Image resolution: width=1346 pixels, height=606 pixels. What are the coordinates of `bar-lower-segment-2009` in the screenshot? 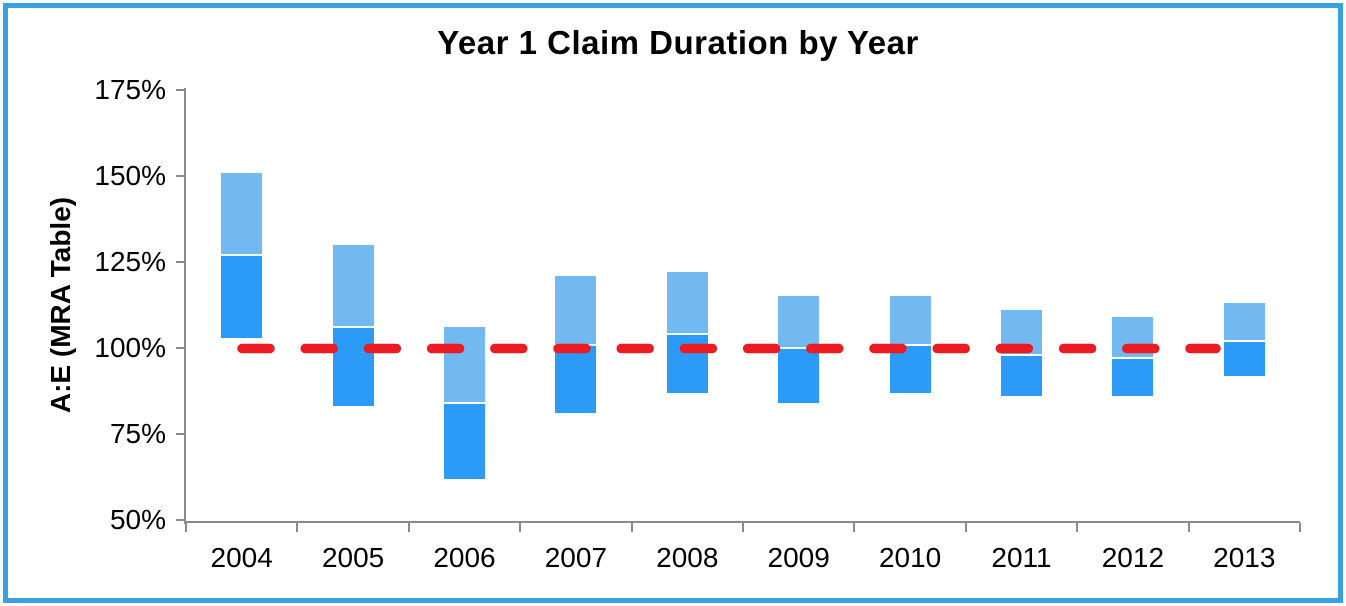 It's located at (799, 376).